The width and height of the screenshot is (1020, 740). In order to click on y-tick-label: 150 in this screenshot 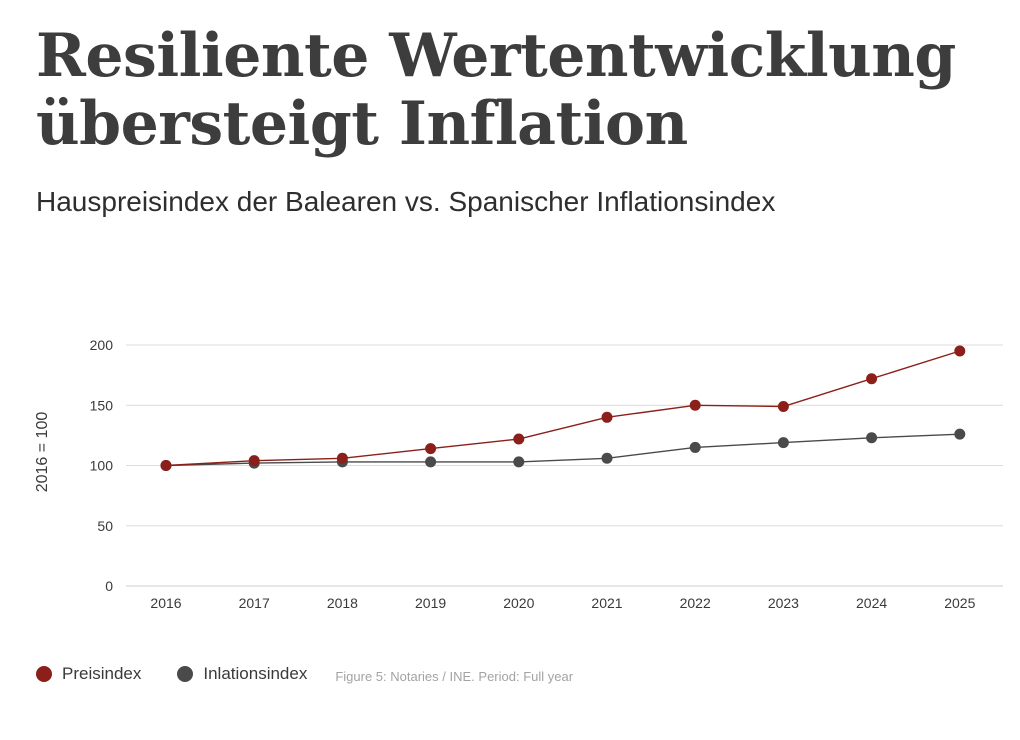, I will do `click(102, 405)`.